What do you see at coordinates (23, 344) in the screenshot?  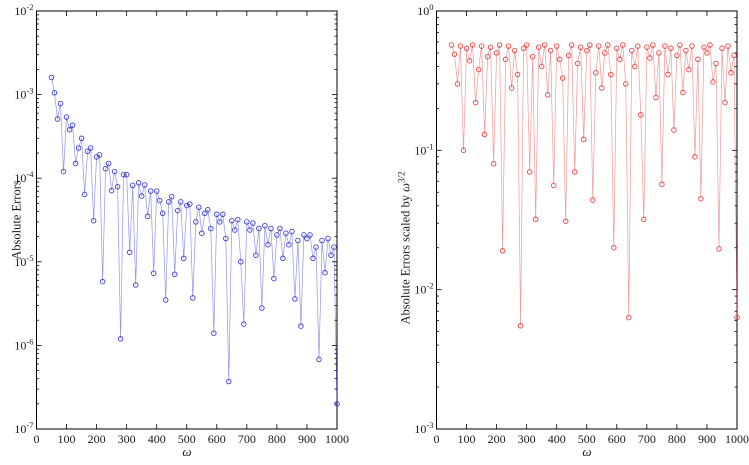 I see `y-tick-label: 10⁻⁶` at bounding box center [23, 344].